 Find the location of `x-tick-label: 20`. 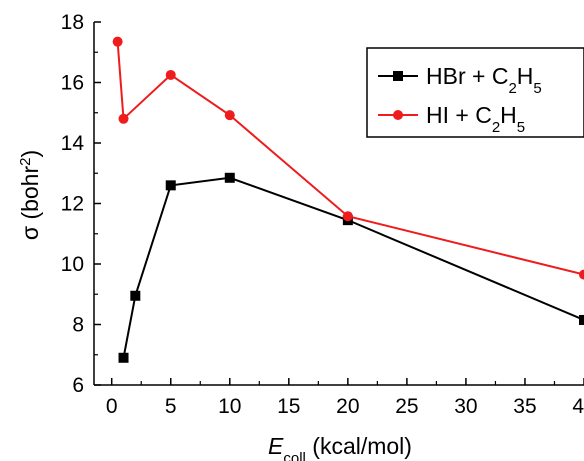

x-tick-label: 20 is located at coordinates (347, 406).